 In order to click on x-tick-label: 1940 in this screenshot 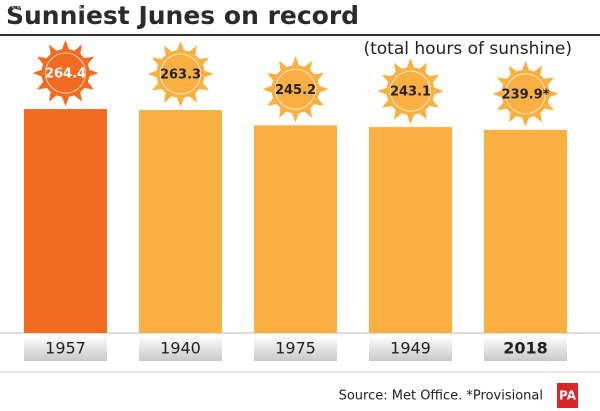, I will do `click(180, 348)`.